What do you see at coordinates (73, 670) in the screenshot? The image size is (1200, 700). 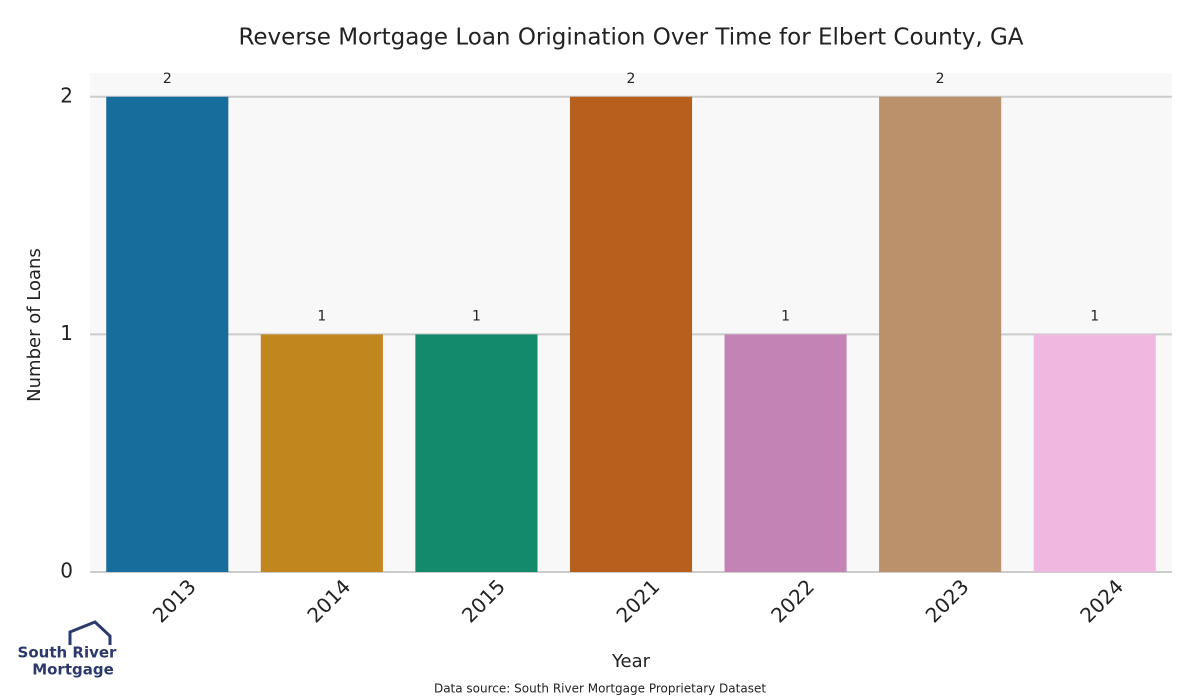 I see `logo-text: Mortgage` at bounding box center [73, 670].